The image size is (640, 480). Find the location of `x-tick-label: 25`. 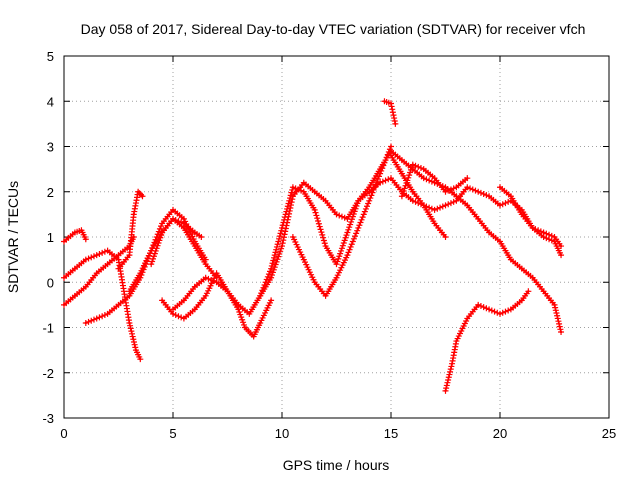

x-tick-label: 25 is located at coordinates (609, 433).